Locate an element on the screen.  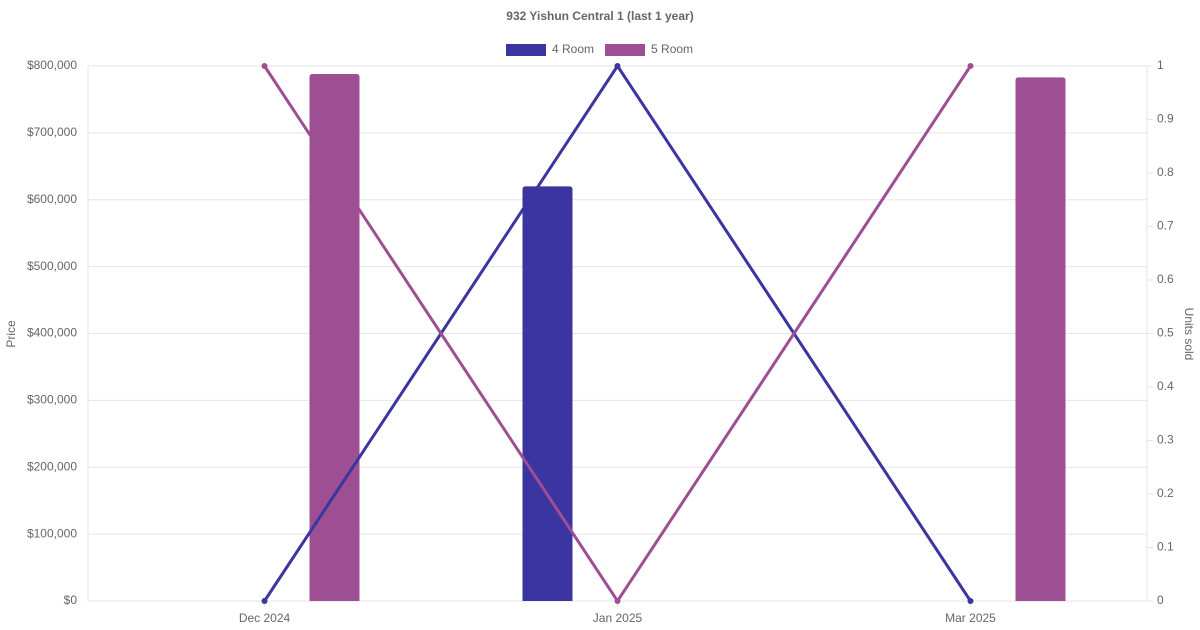
legend-label: 4 Room is located at coordinates (573, 49).